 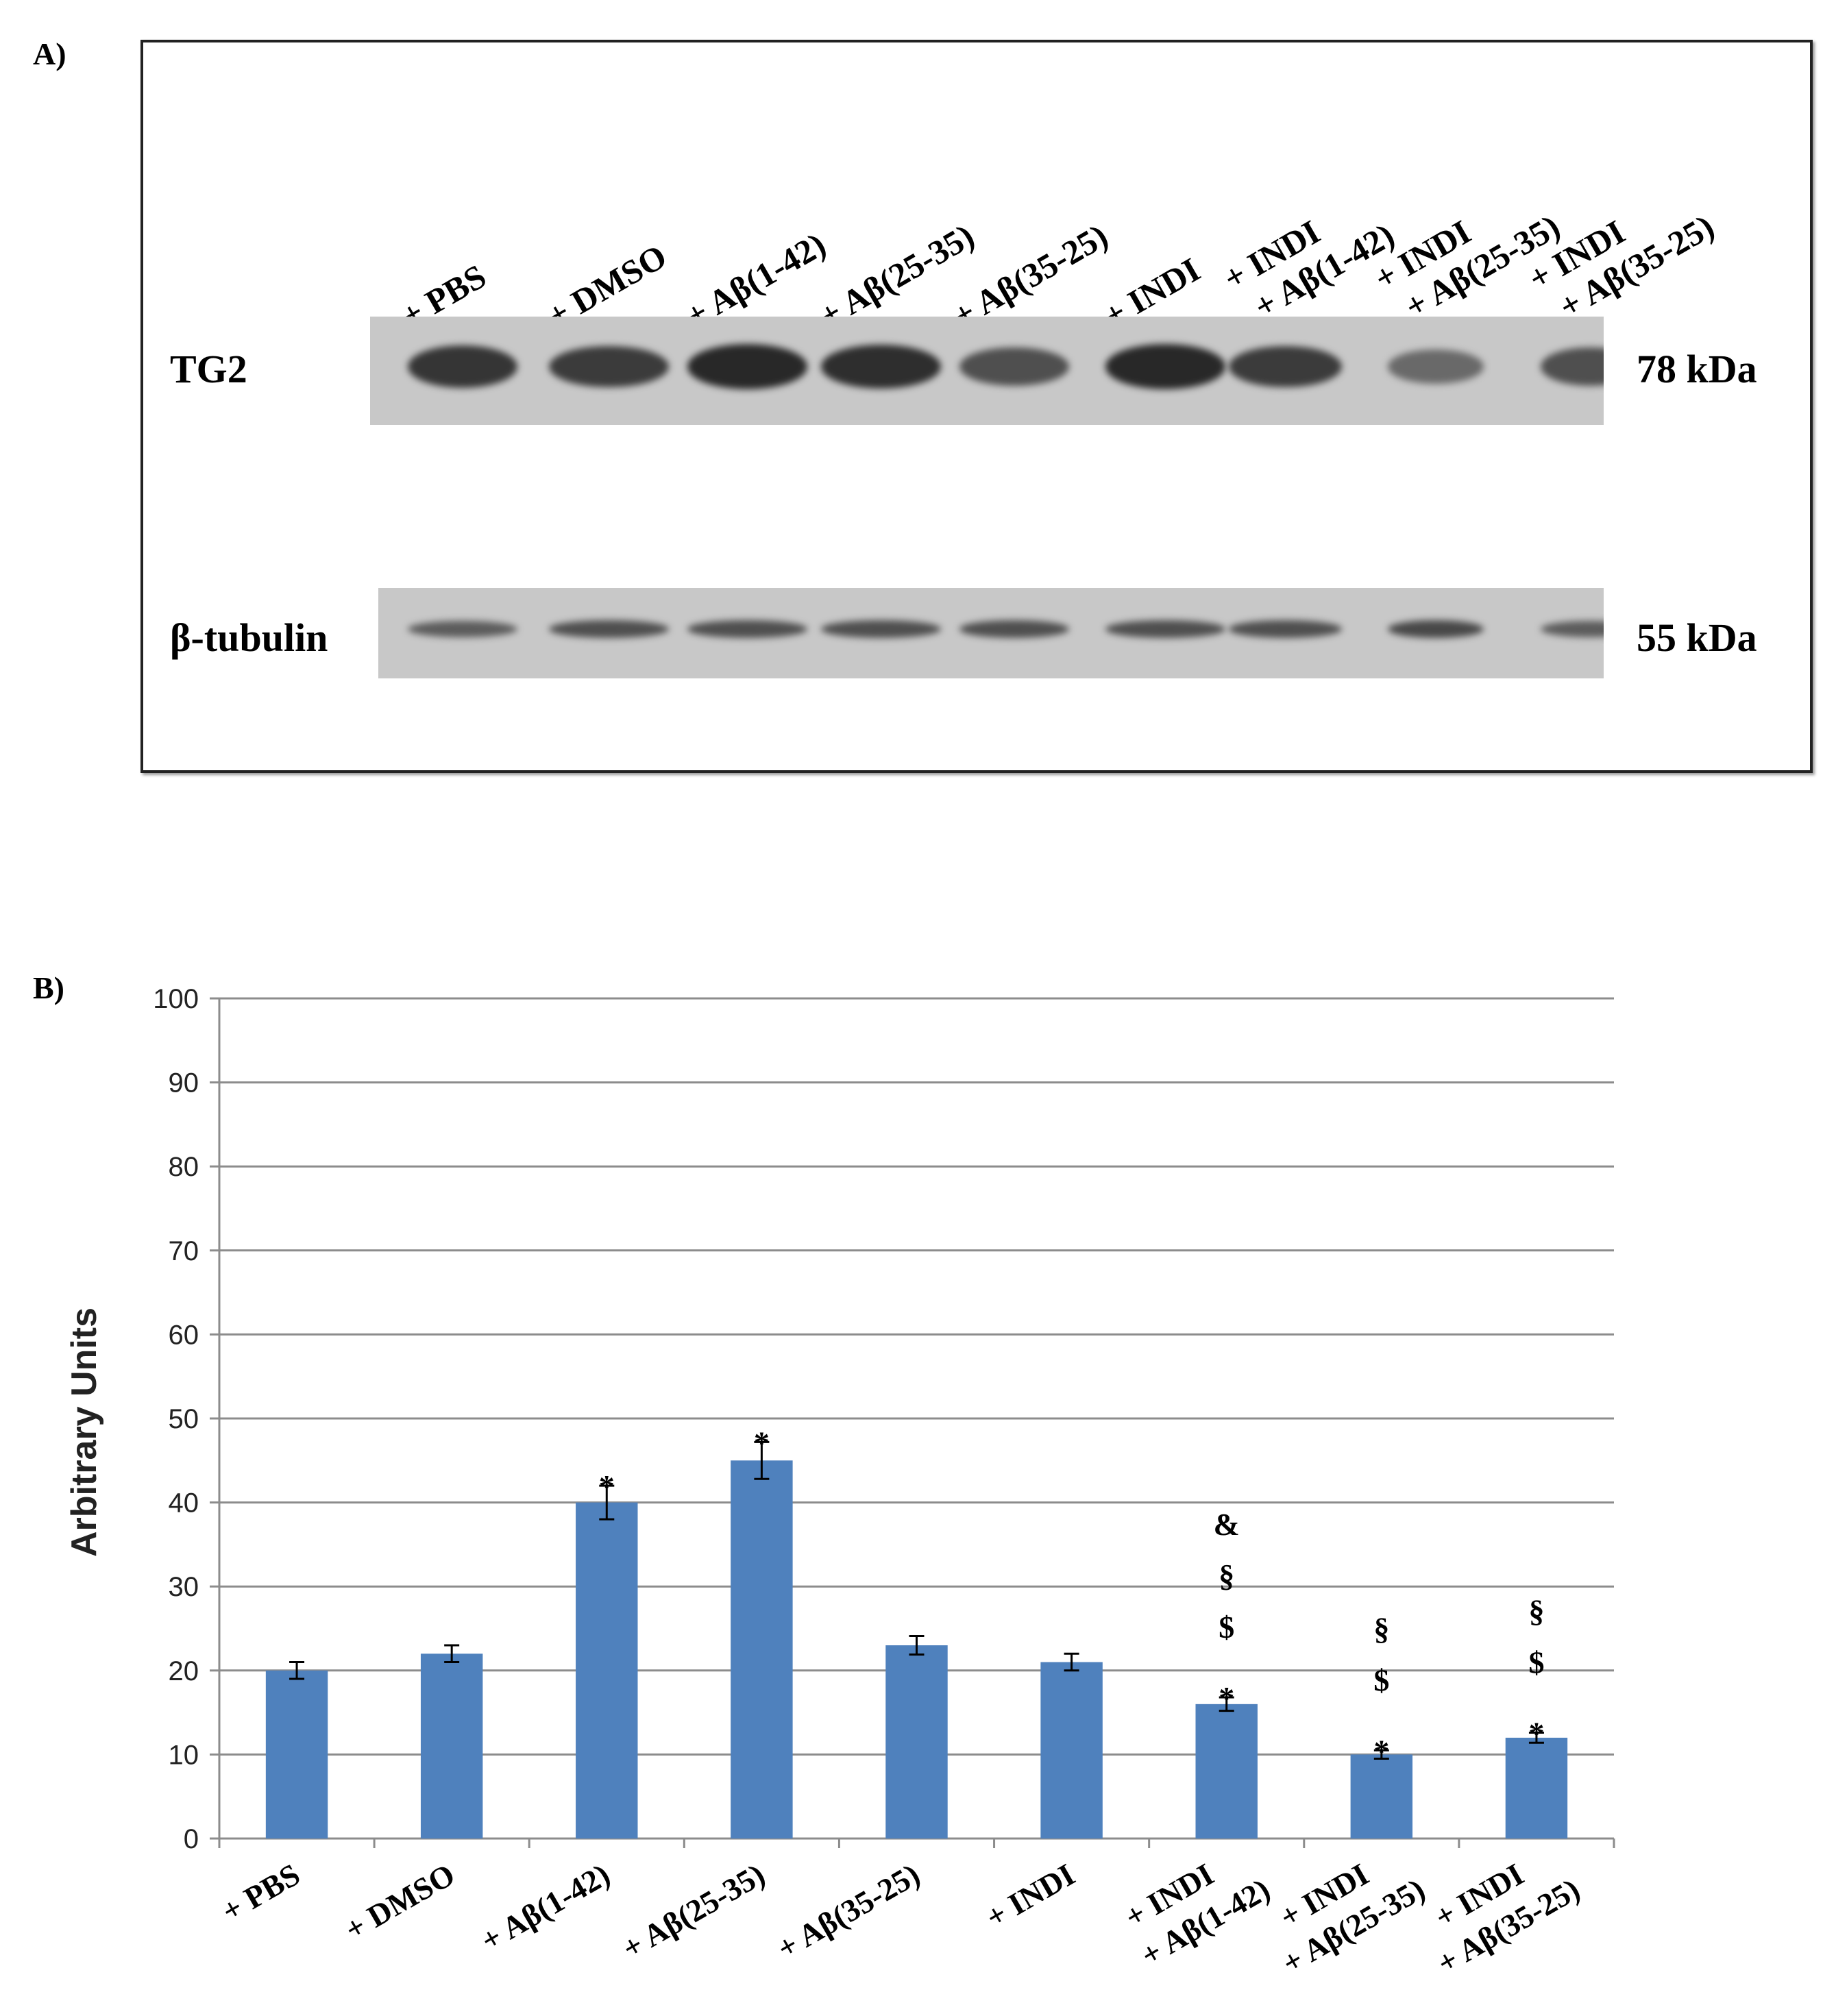 I want to click on x-category-label-line: + INDI, so click(x=1030, y=1895).